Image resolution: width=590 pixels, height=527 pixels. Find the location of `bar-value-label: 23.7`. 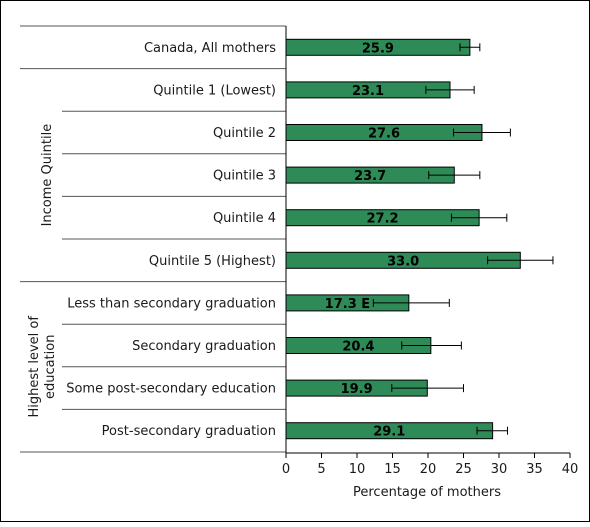

bar-value-label: 23.7 is located at coordinates (370, 176).